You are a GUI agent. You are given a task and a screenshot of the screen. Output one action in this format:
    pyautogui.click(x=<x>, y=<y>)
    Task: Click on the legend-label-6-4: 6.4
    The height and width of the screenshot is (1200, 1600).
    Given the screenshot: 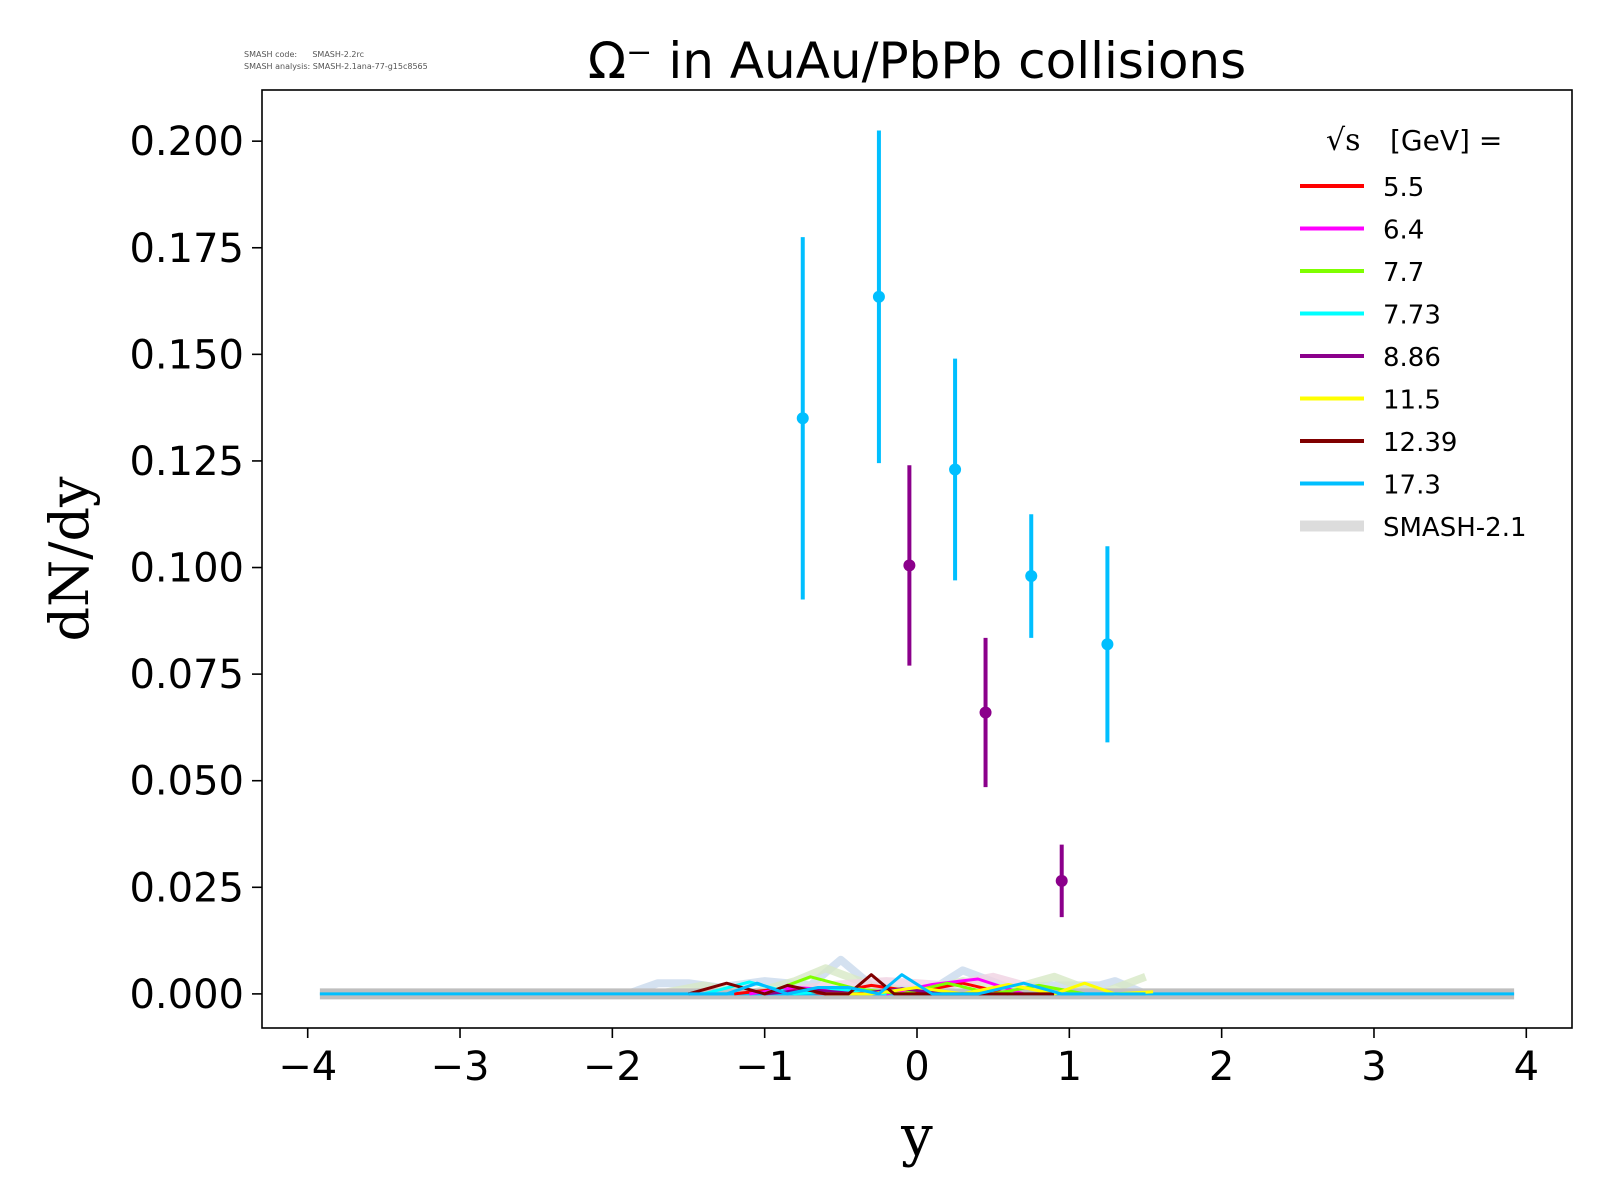 What is the action you would take?
    pyautogui.click(x=1403, y=231)
    